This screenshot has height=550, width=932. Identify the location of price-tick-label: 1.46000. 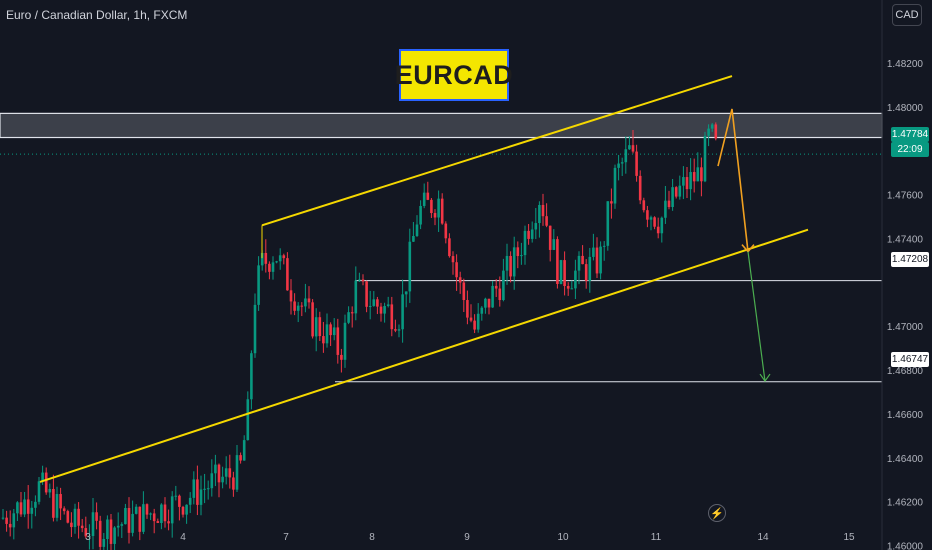
(905, 546).